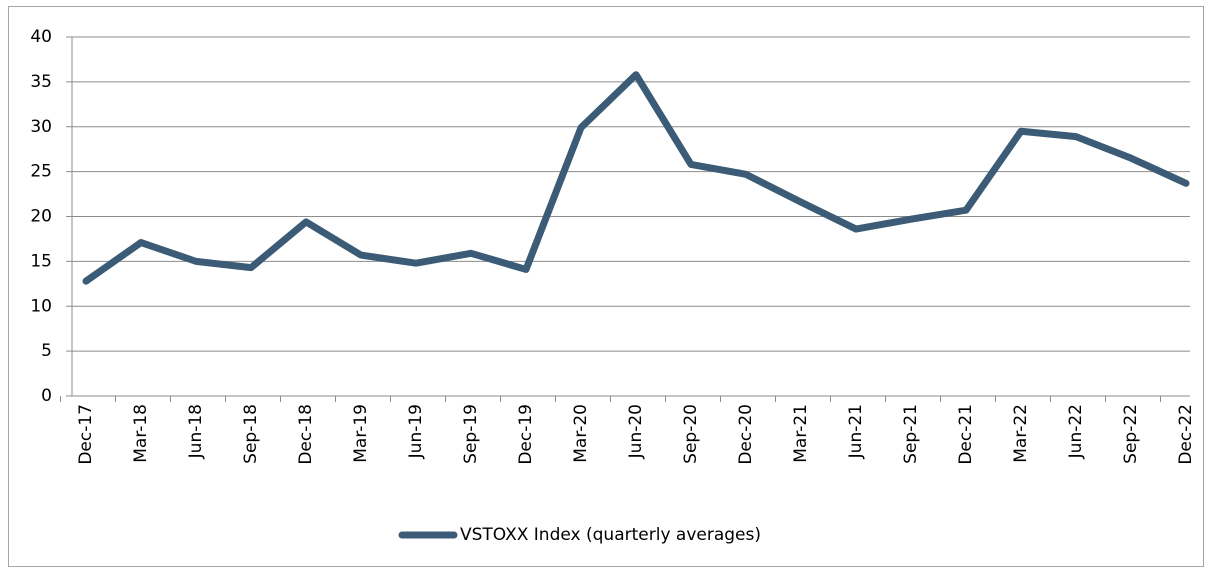 This screenshot has height=569, width=1207. What do you see at coordinates (41, 172) in the screenshot?
I see `y-tick-label: 25` at bounding box center [41, 172].